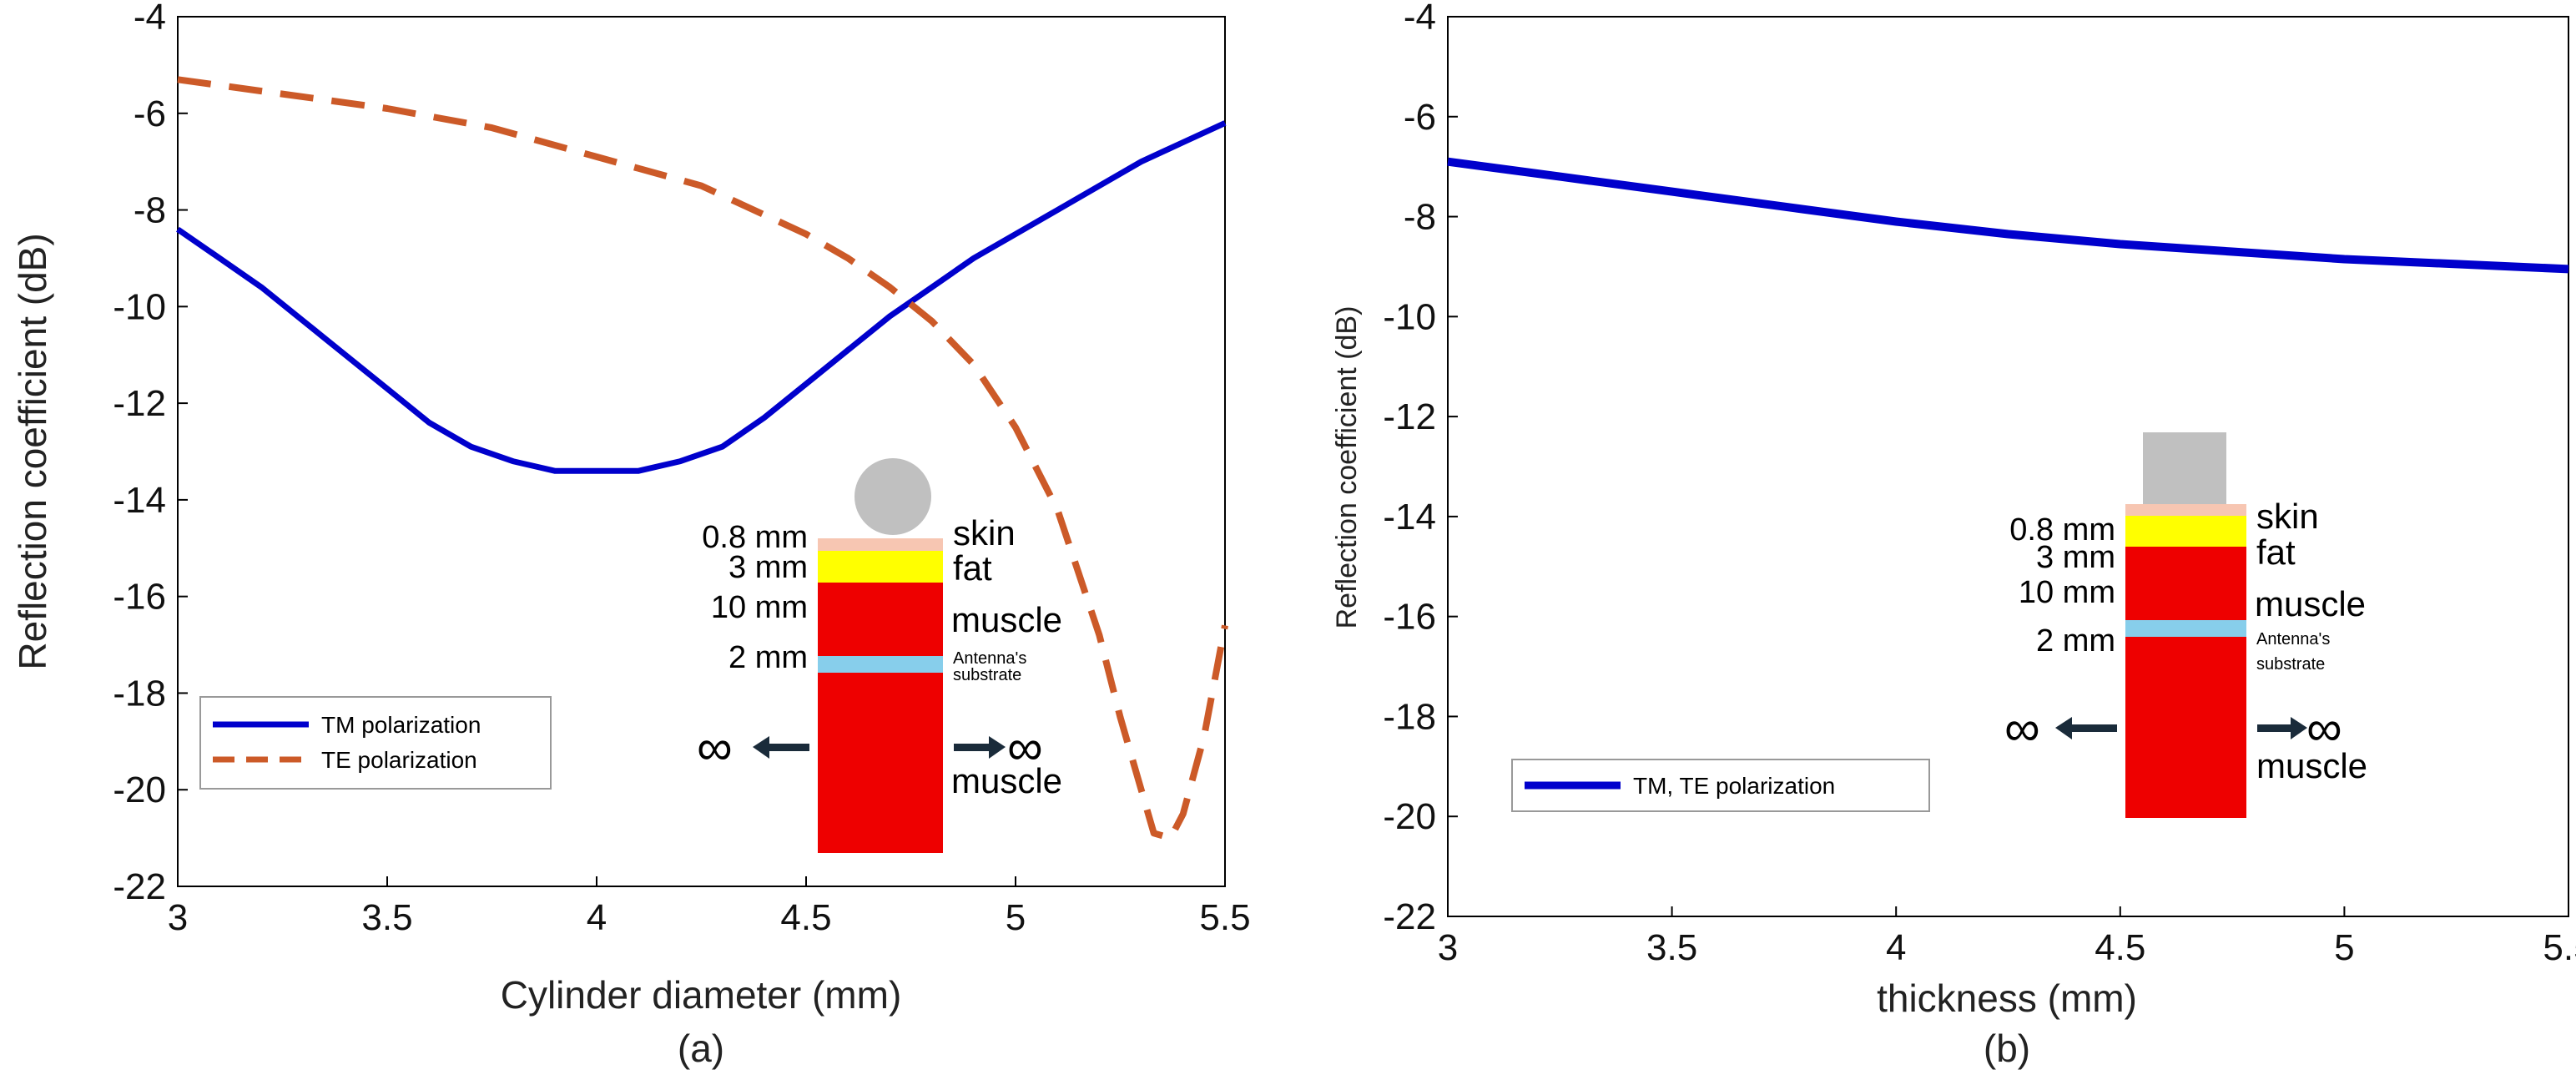 The height and width of the screenshot is (1085, 2576). What do you see at coordinates (401, 725) in the screenshot?
I see `panel-a-legend-label-tm: TM polarization` at bounding box center [401, 725].